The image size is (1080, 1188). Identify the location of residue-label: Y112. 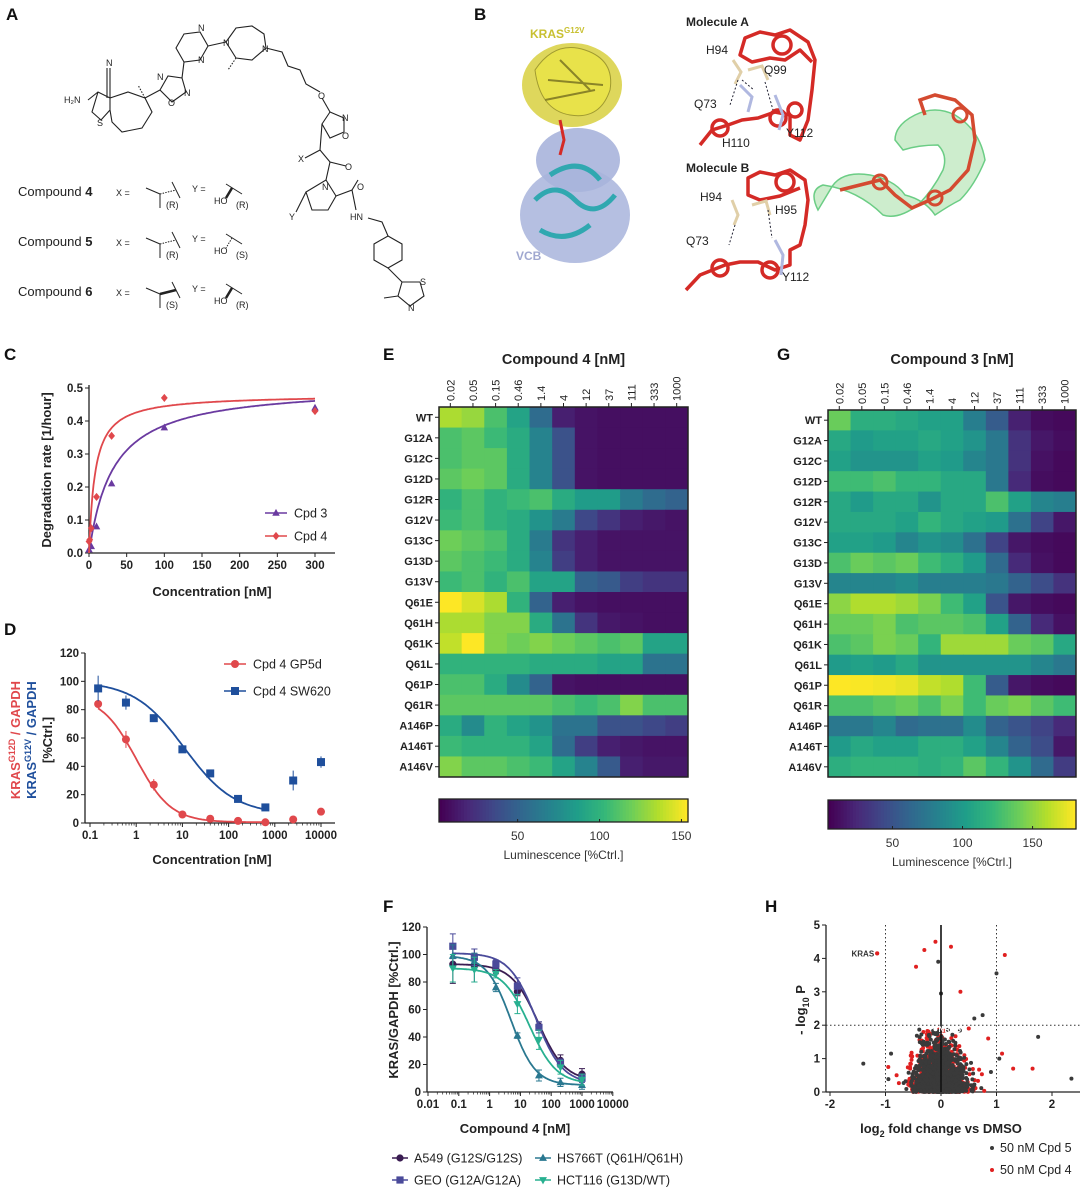
(795, 277).